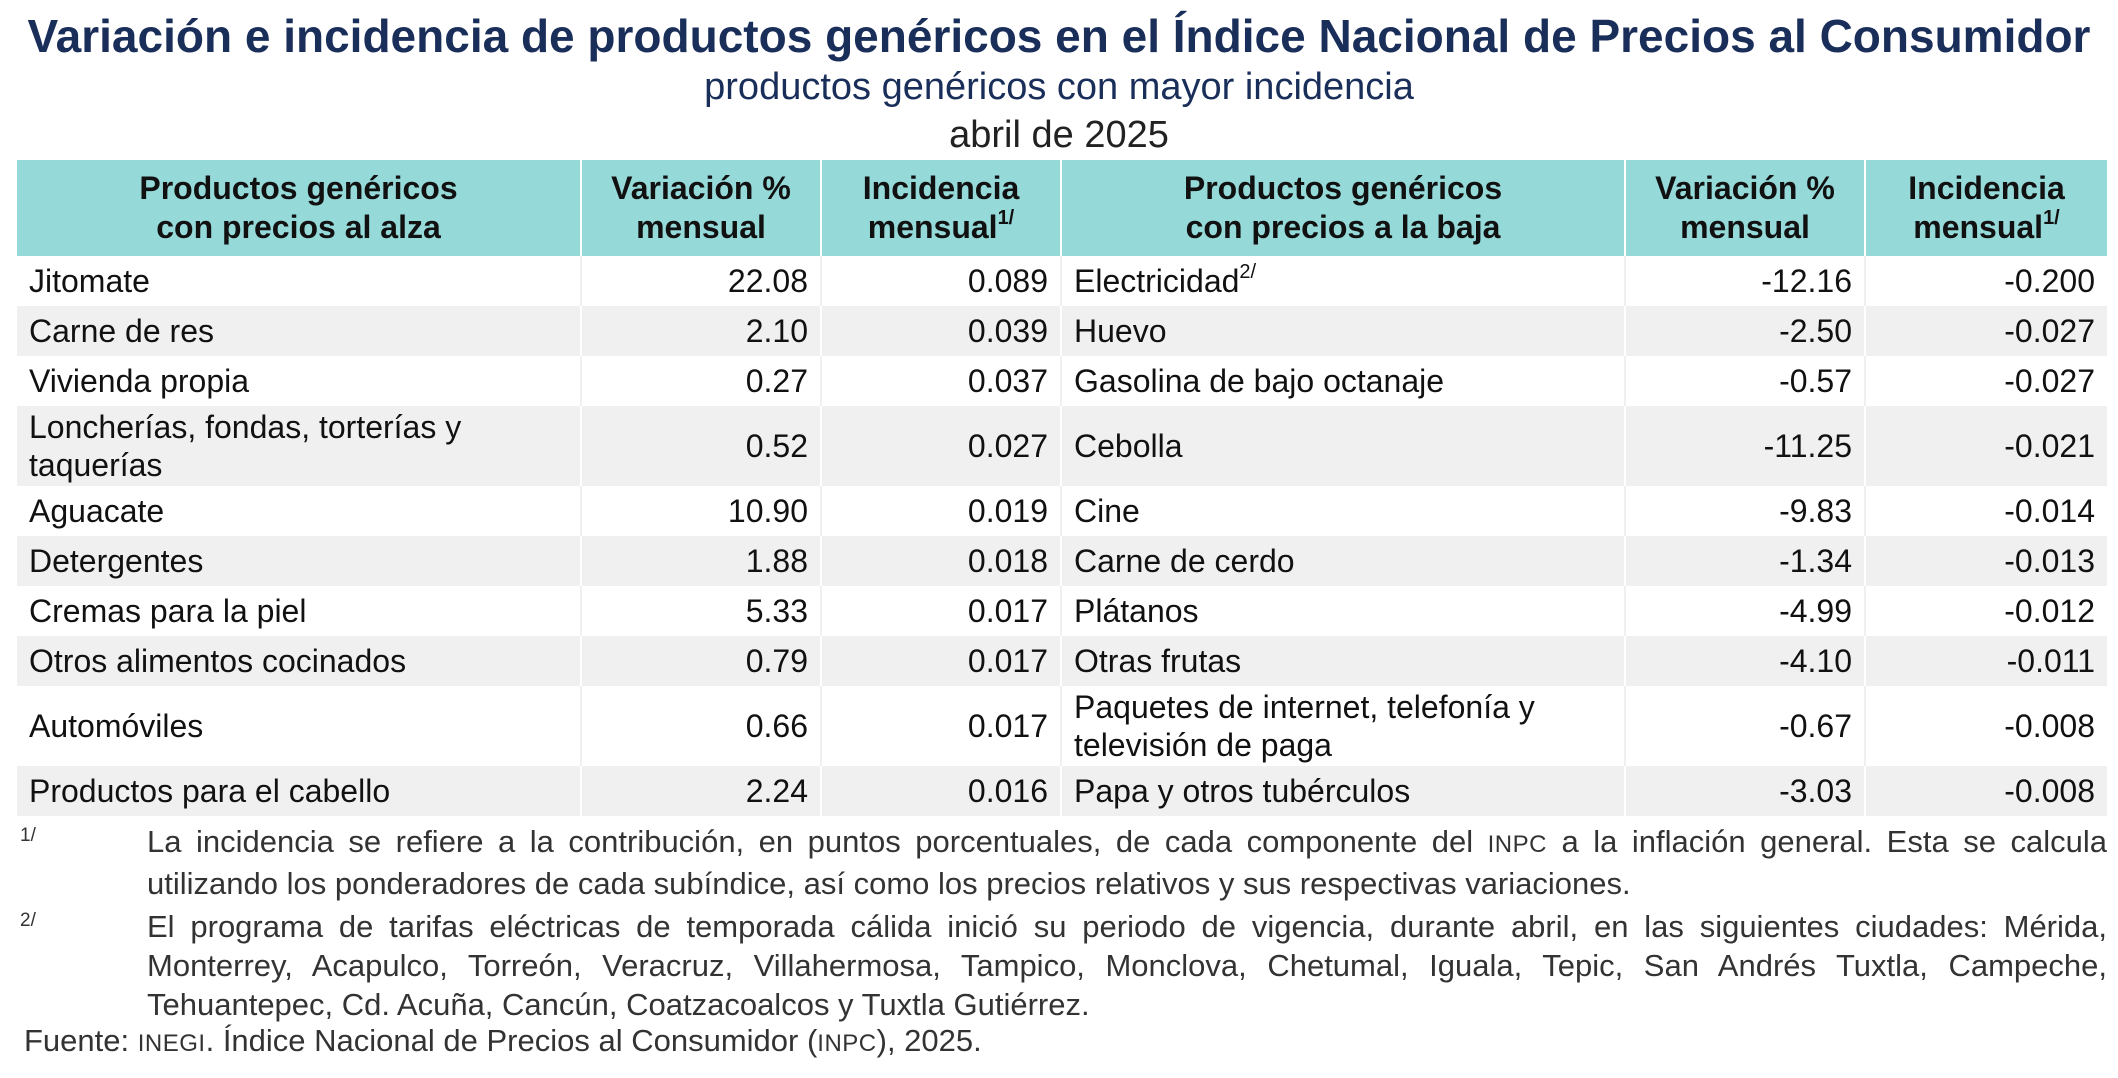 Image resolution: width=2118 pixels, height=1078 pixels. I want to click on down-variation: -0.67, so click(1744, 726).